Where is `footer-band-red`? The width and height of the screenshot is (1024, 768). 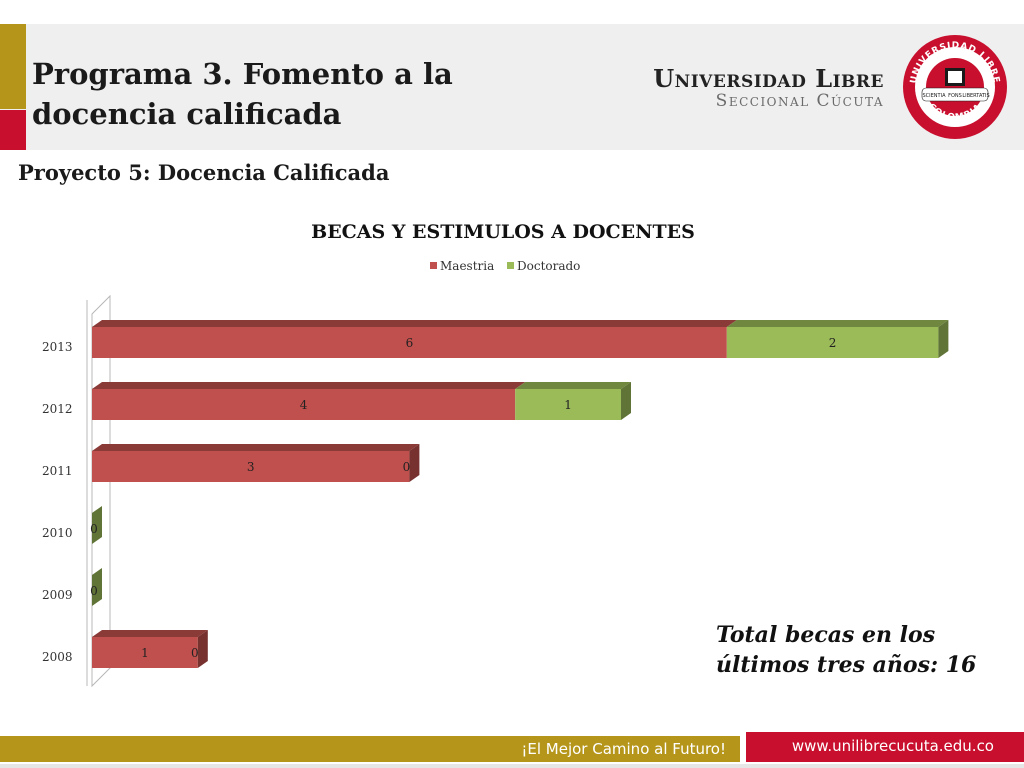 footer-band-red is located at coordinates (885, 747).